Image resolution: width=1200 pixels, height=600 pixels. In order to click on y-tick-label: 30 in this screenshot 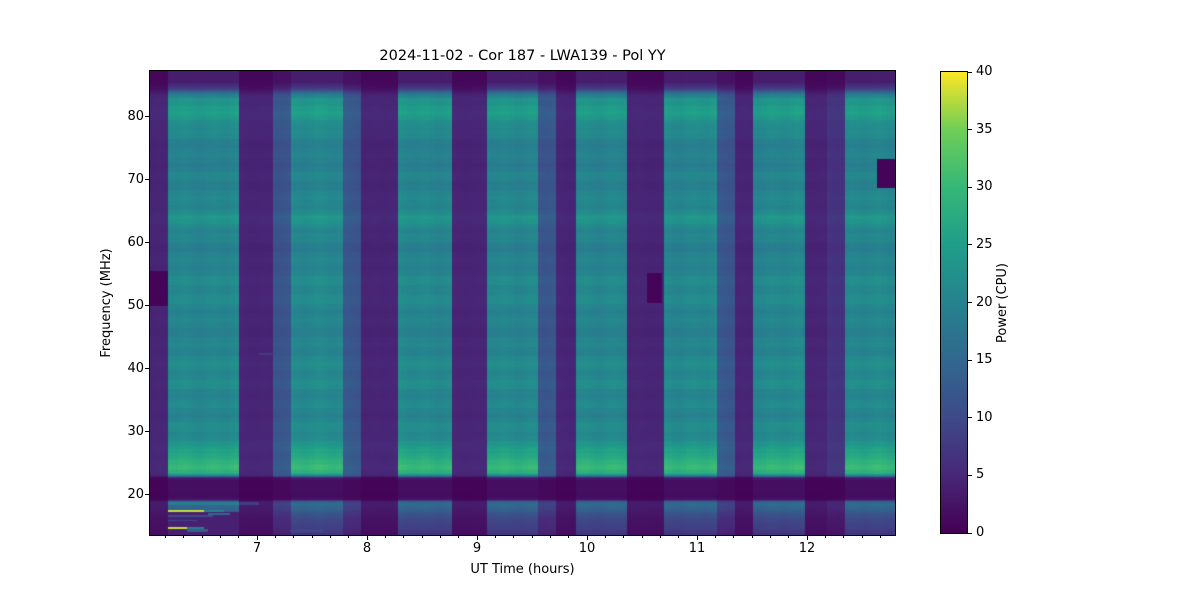, I will do `click(135, 431)`.